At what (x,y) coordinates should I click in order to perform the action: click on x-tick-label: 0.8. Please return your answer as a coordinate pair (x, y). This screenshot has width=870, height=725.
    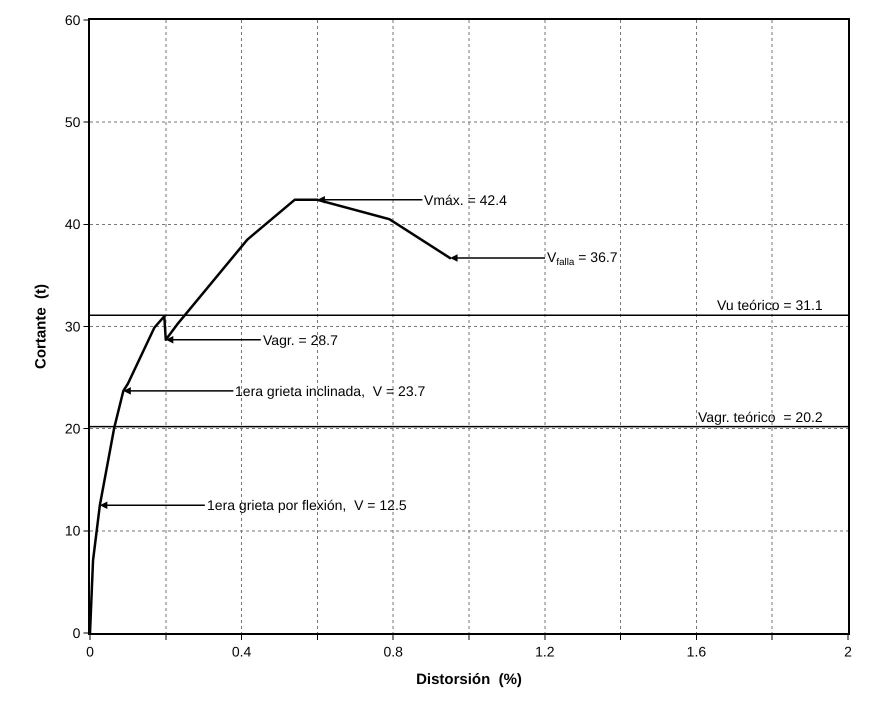
    Looking at the image, I should click on (393, 652).